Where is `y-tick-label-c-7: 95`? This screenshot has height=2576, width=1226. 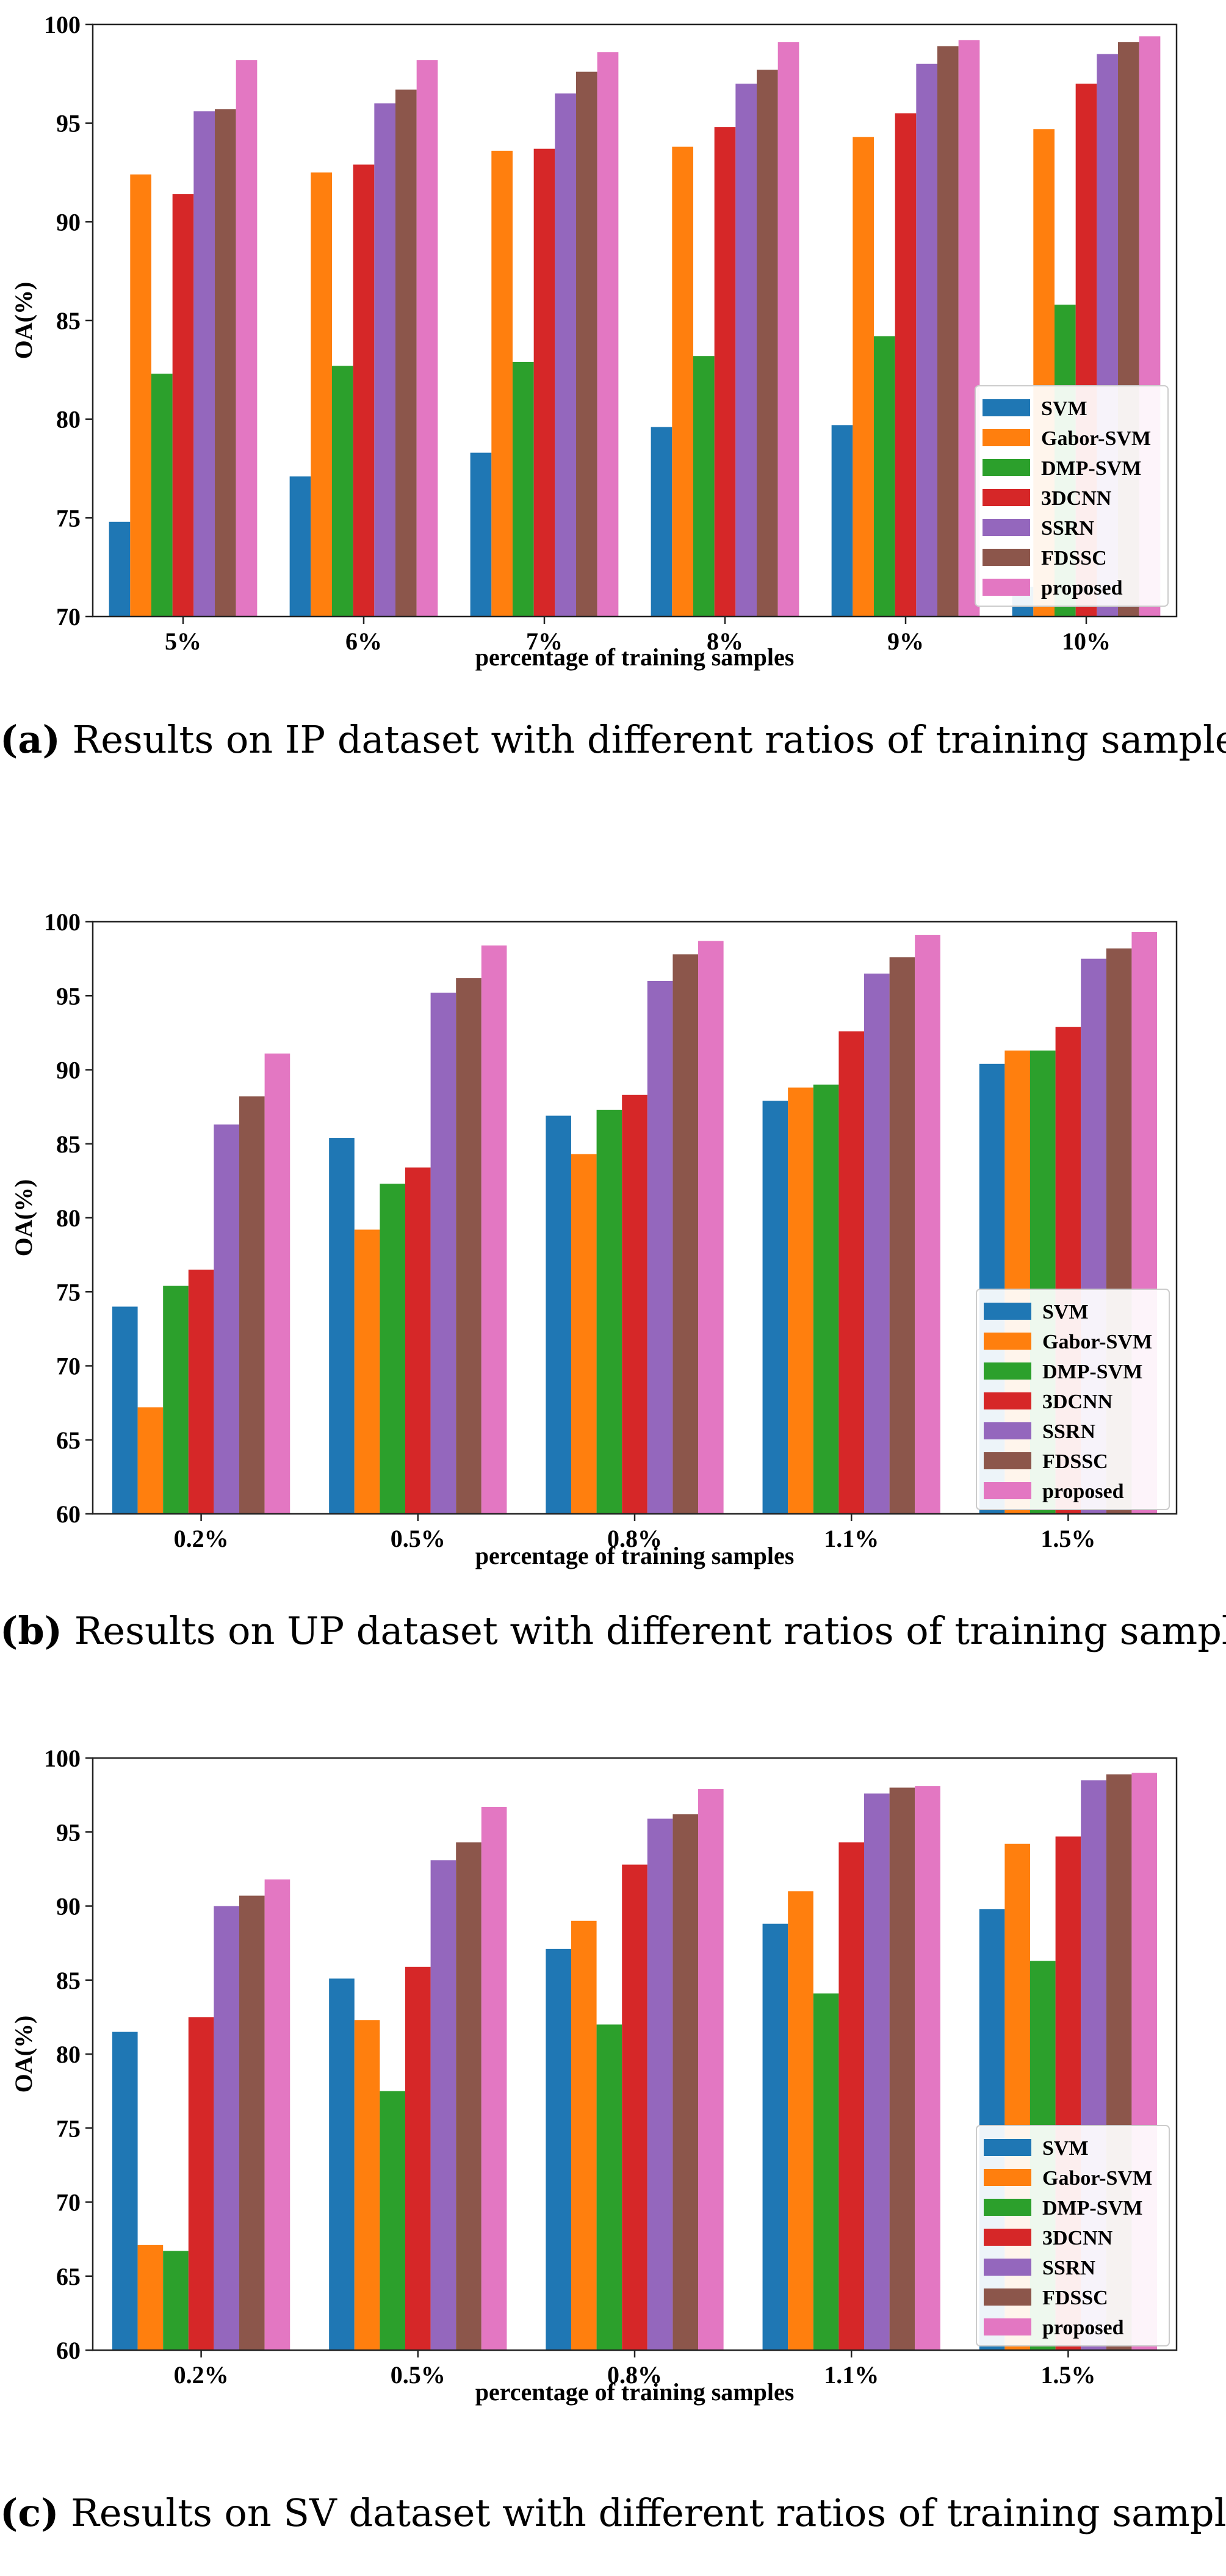 y-tick-label-c-7: 95 is located at coordinates (68, 1832).